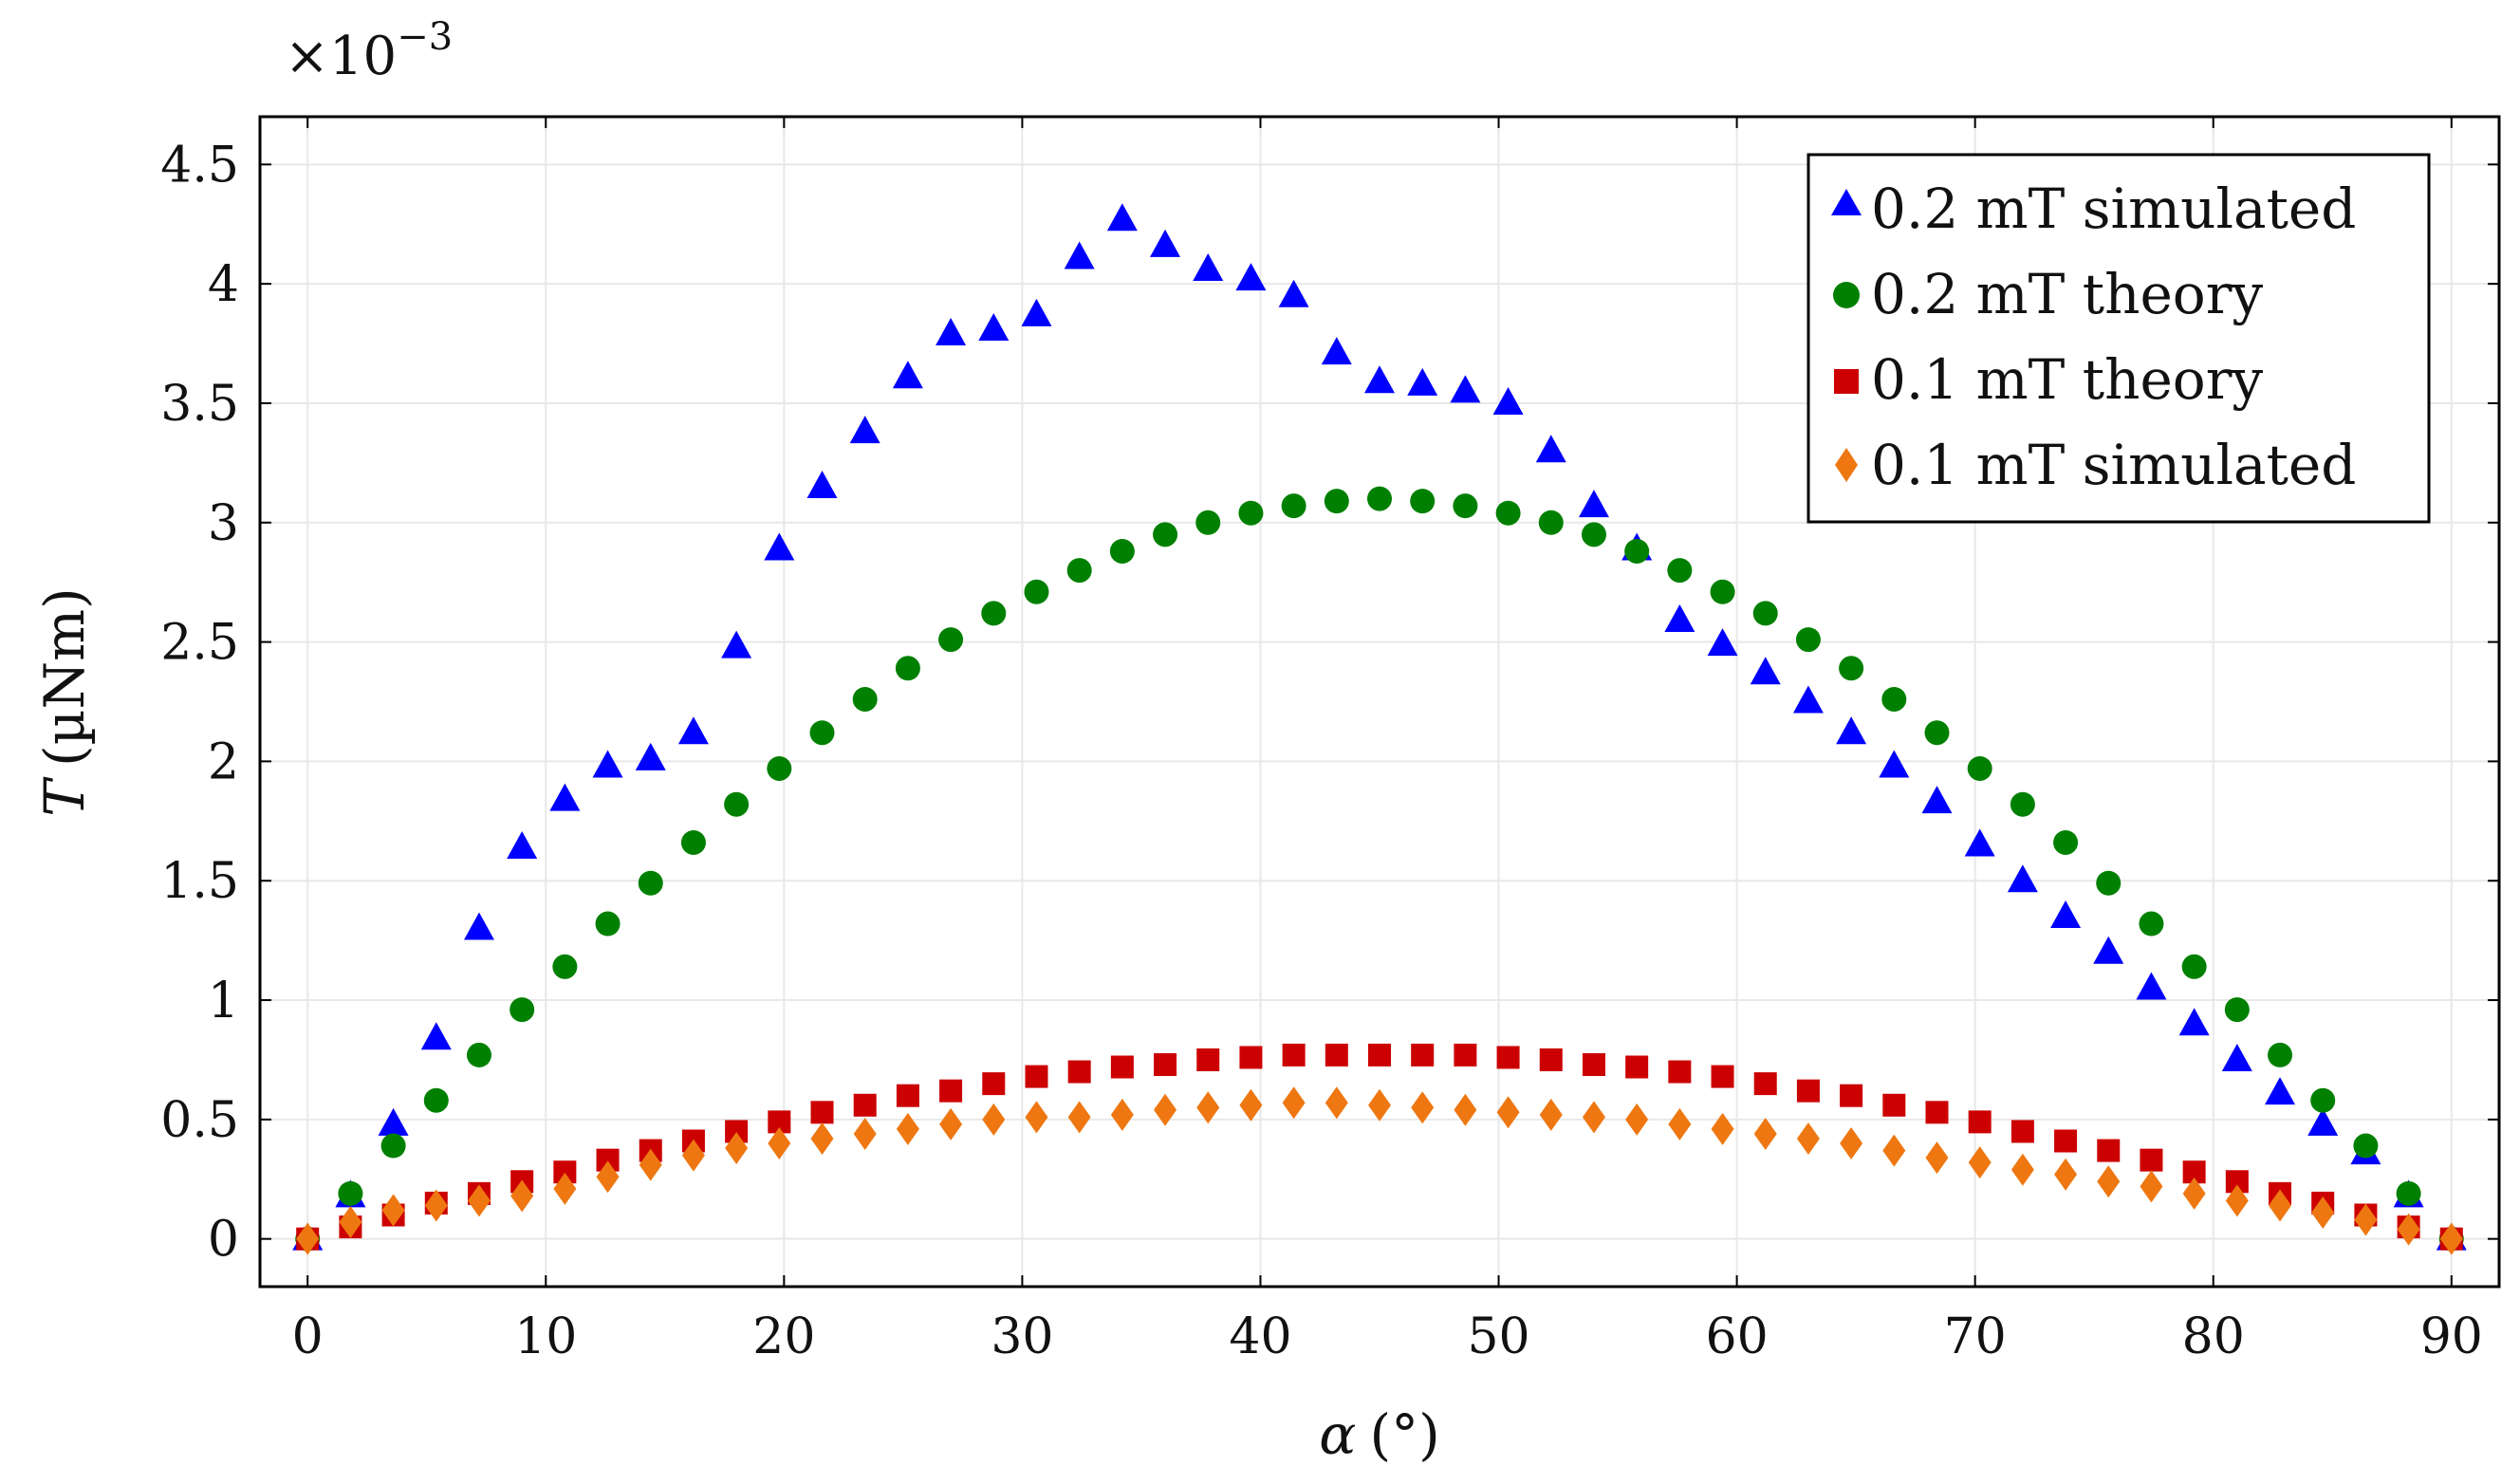 The image size is (2520, 1484). What do you see at coordinates (2119, 339) in the screenshot?
I see `legend-box` at bounding box center [2119, 339].